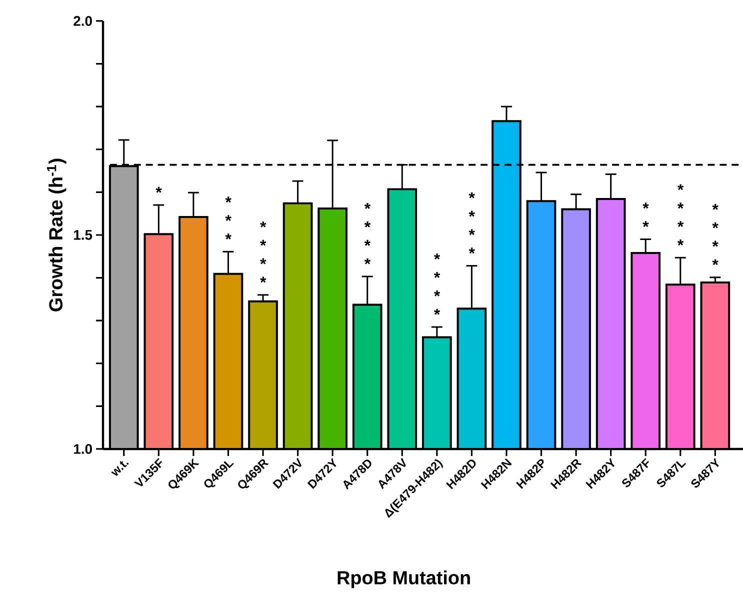  Describe the element at coordinates (645, 215) in the screenshot. I see `annotation: * *` at that location.